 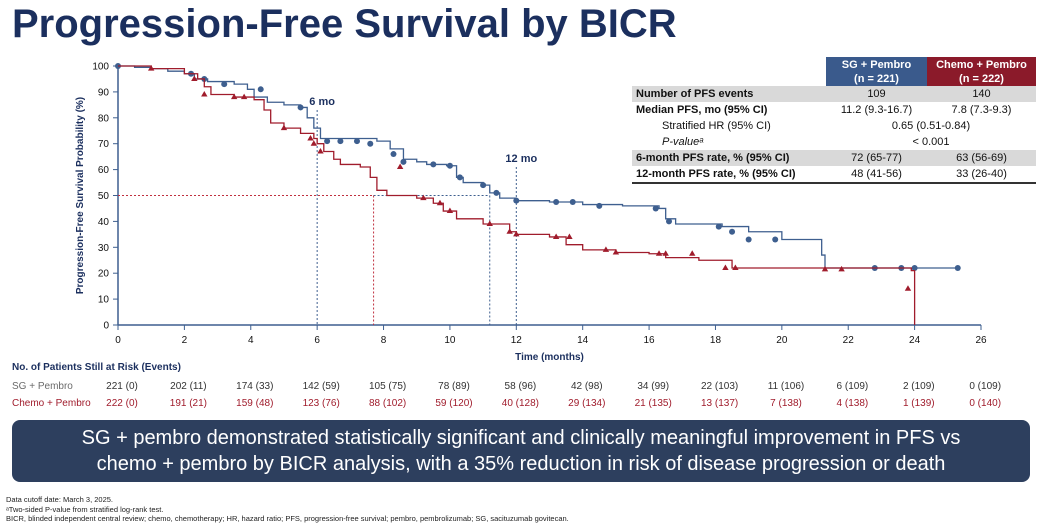 What do you see at coordinates (104, 248) in the screenshot?
I see `y-tick-label: 30` at bounding box center [104, 248].